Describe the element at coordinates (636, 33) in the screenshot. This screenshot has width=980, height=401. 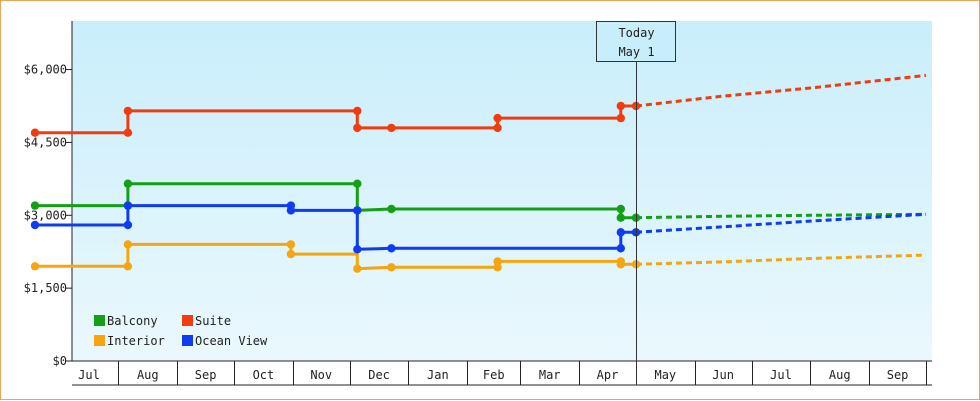
I see `today-label-line1: Today` at that location.